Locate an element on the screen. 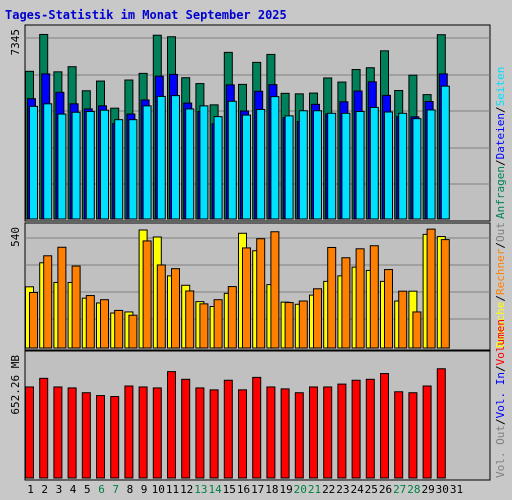  x-tick-label-day-23: 23 is located at coordinates (342, 489).